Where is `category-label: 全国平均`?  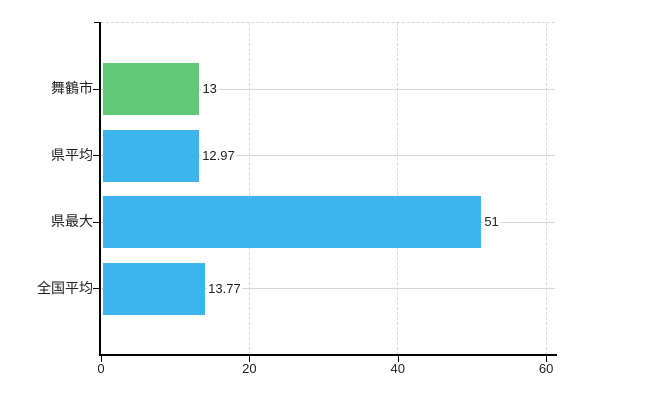
category-label: 全国平均 is located at coordinates (65, 287).